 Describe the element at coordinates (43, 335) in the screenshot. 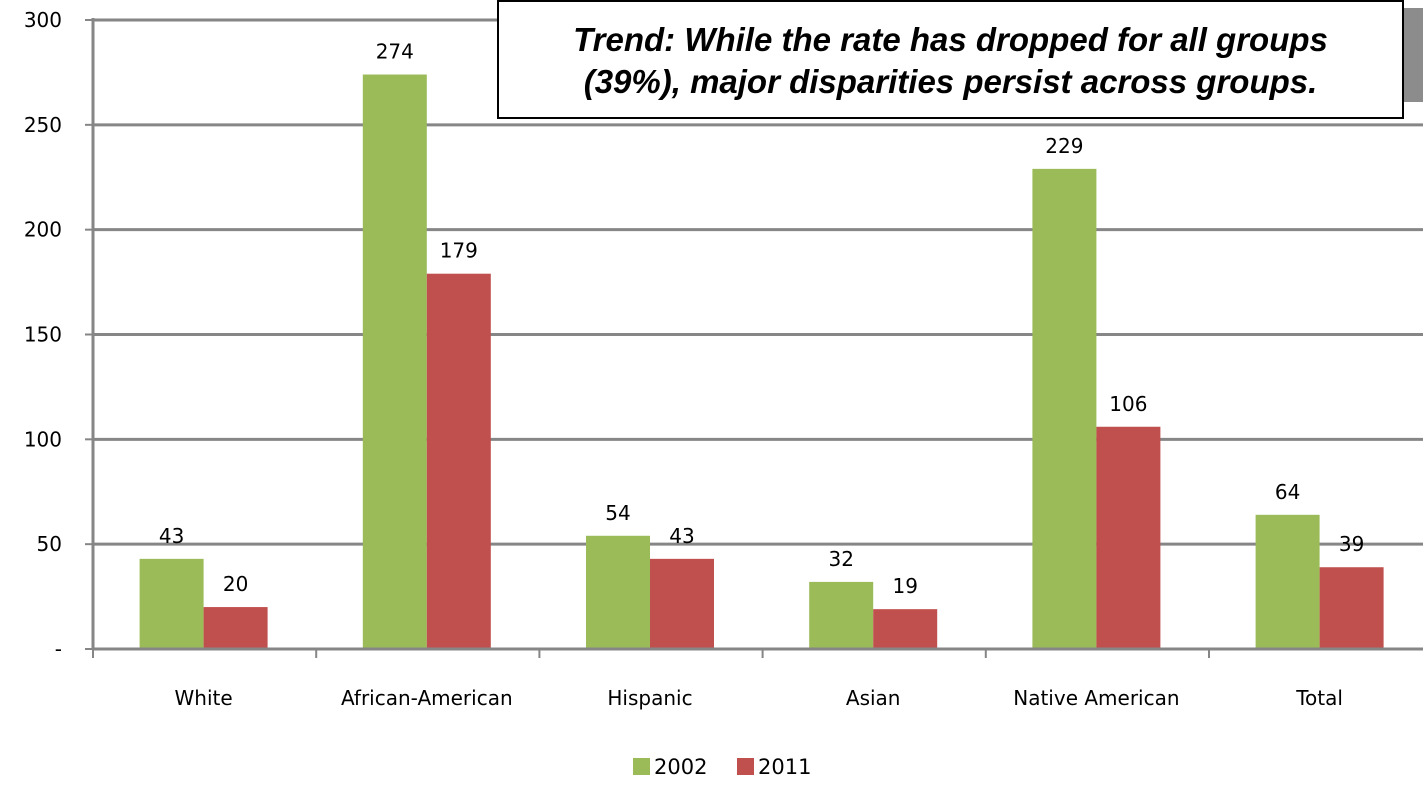

I see `y-tick-label: 150` at that location.